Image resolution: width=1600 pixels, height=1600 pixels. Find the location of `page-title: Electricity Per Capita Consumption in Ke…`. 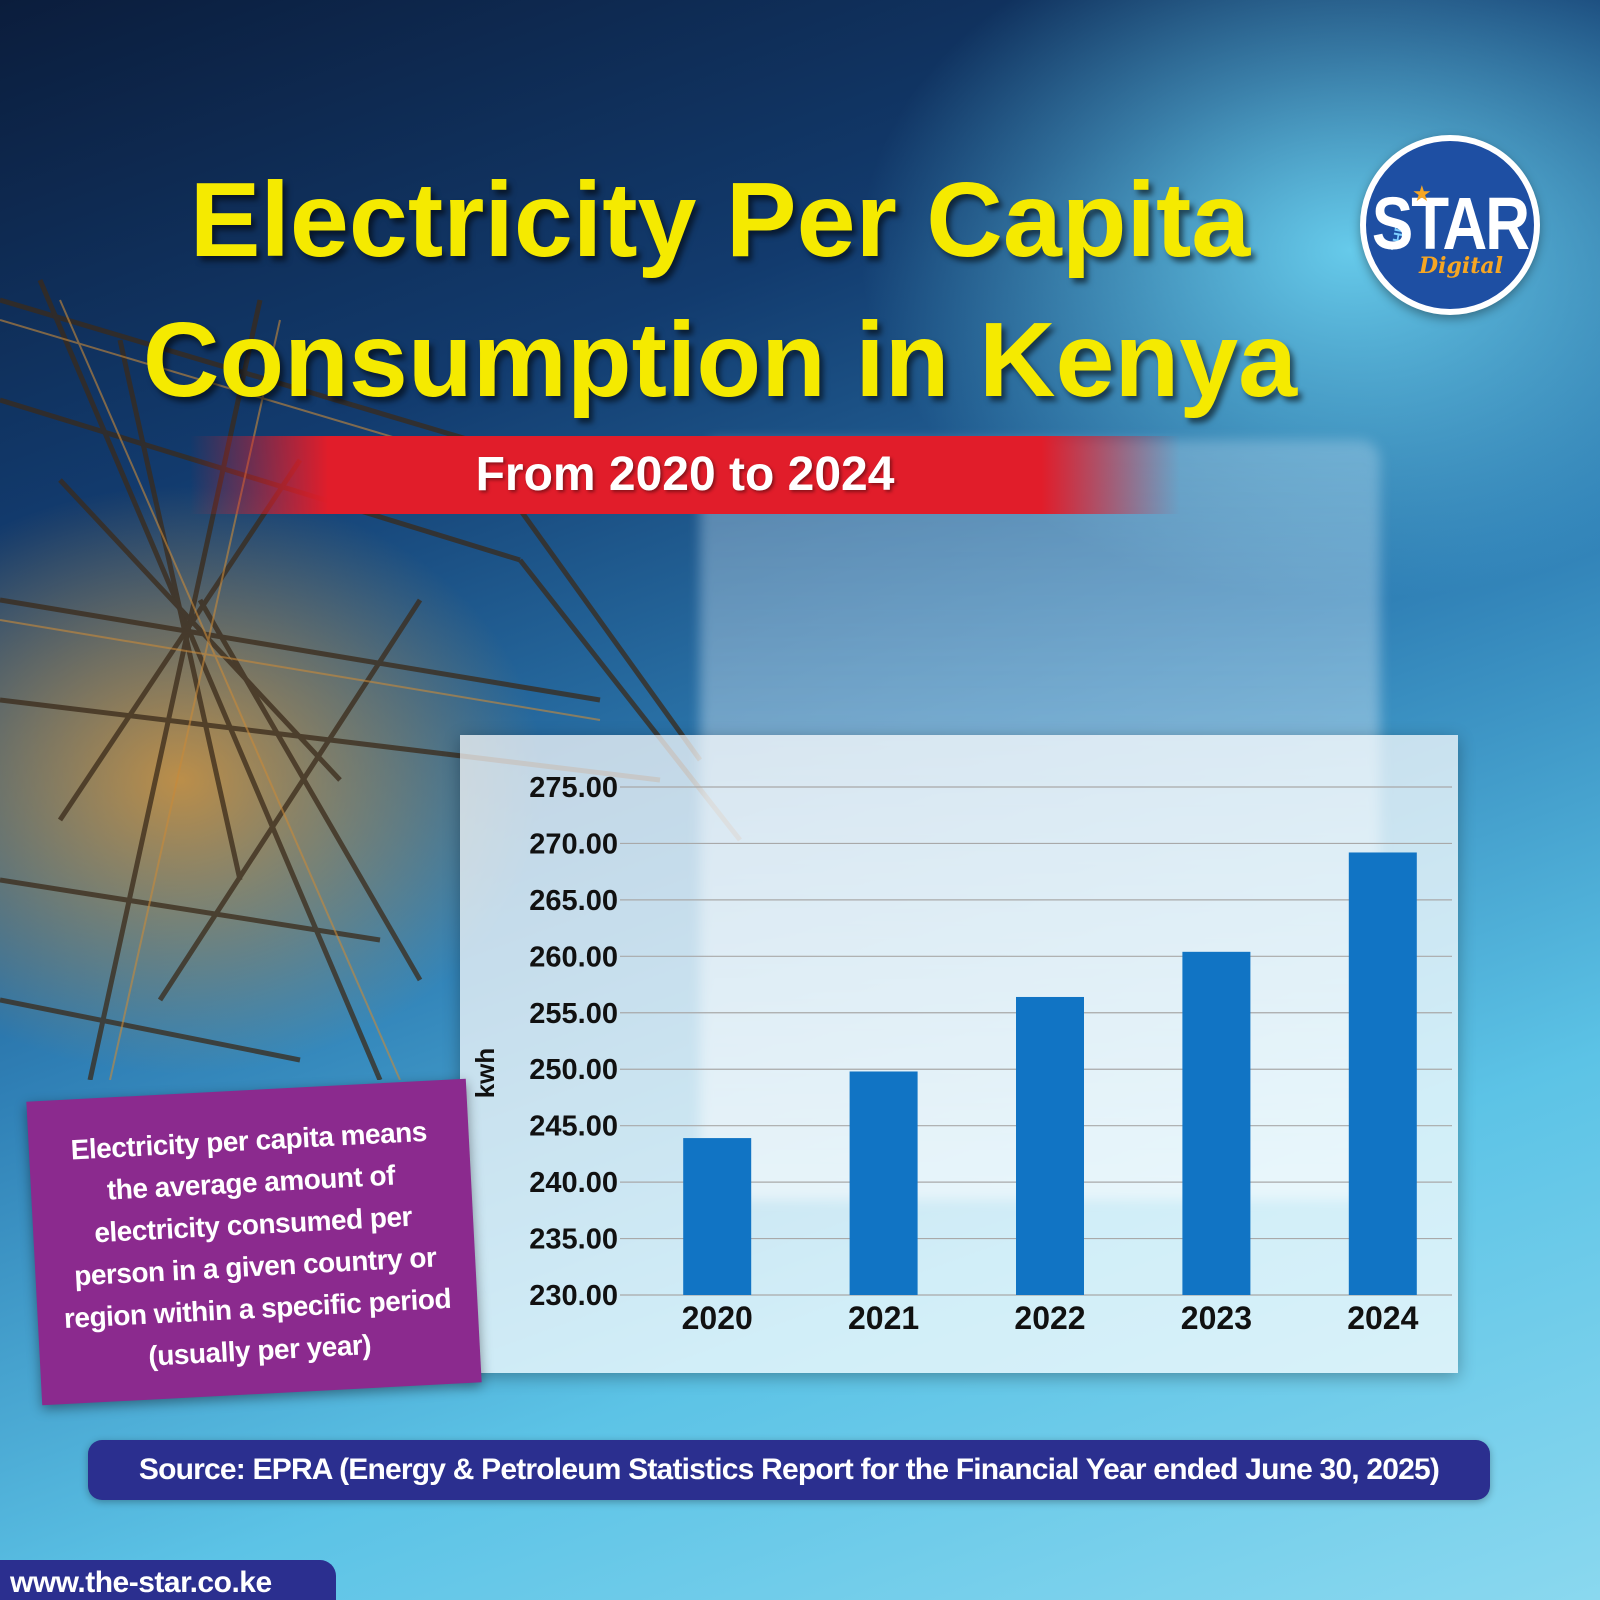

page-title: Electricity Per Capita Consumption in Ke… is located at coordinates (720, 290).